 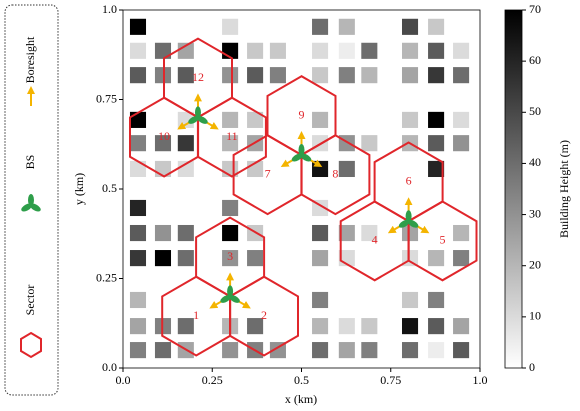 What do you see at coordinates (535, 213) in the screenshot?
I see `colorbar-tick-label: 30` at bounding box center [535, 213].